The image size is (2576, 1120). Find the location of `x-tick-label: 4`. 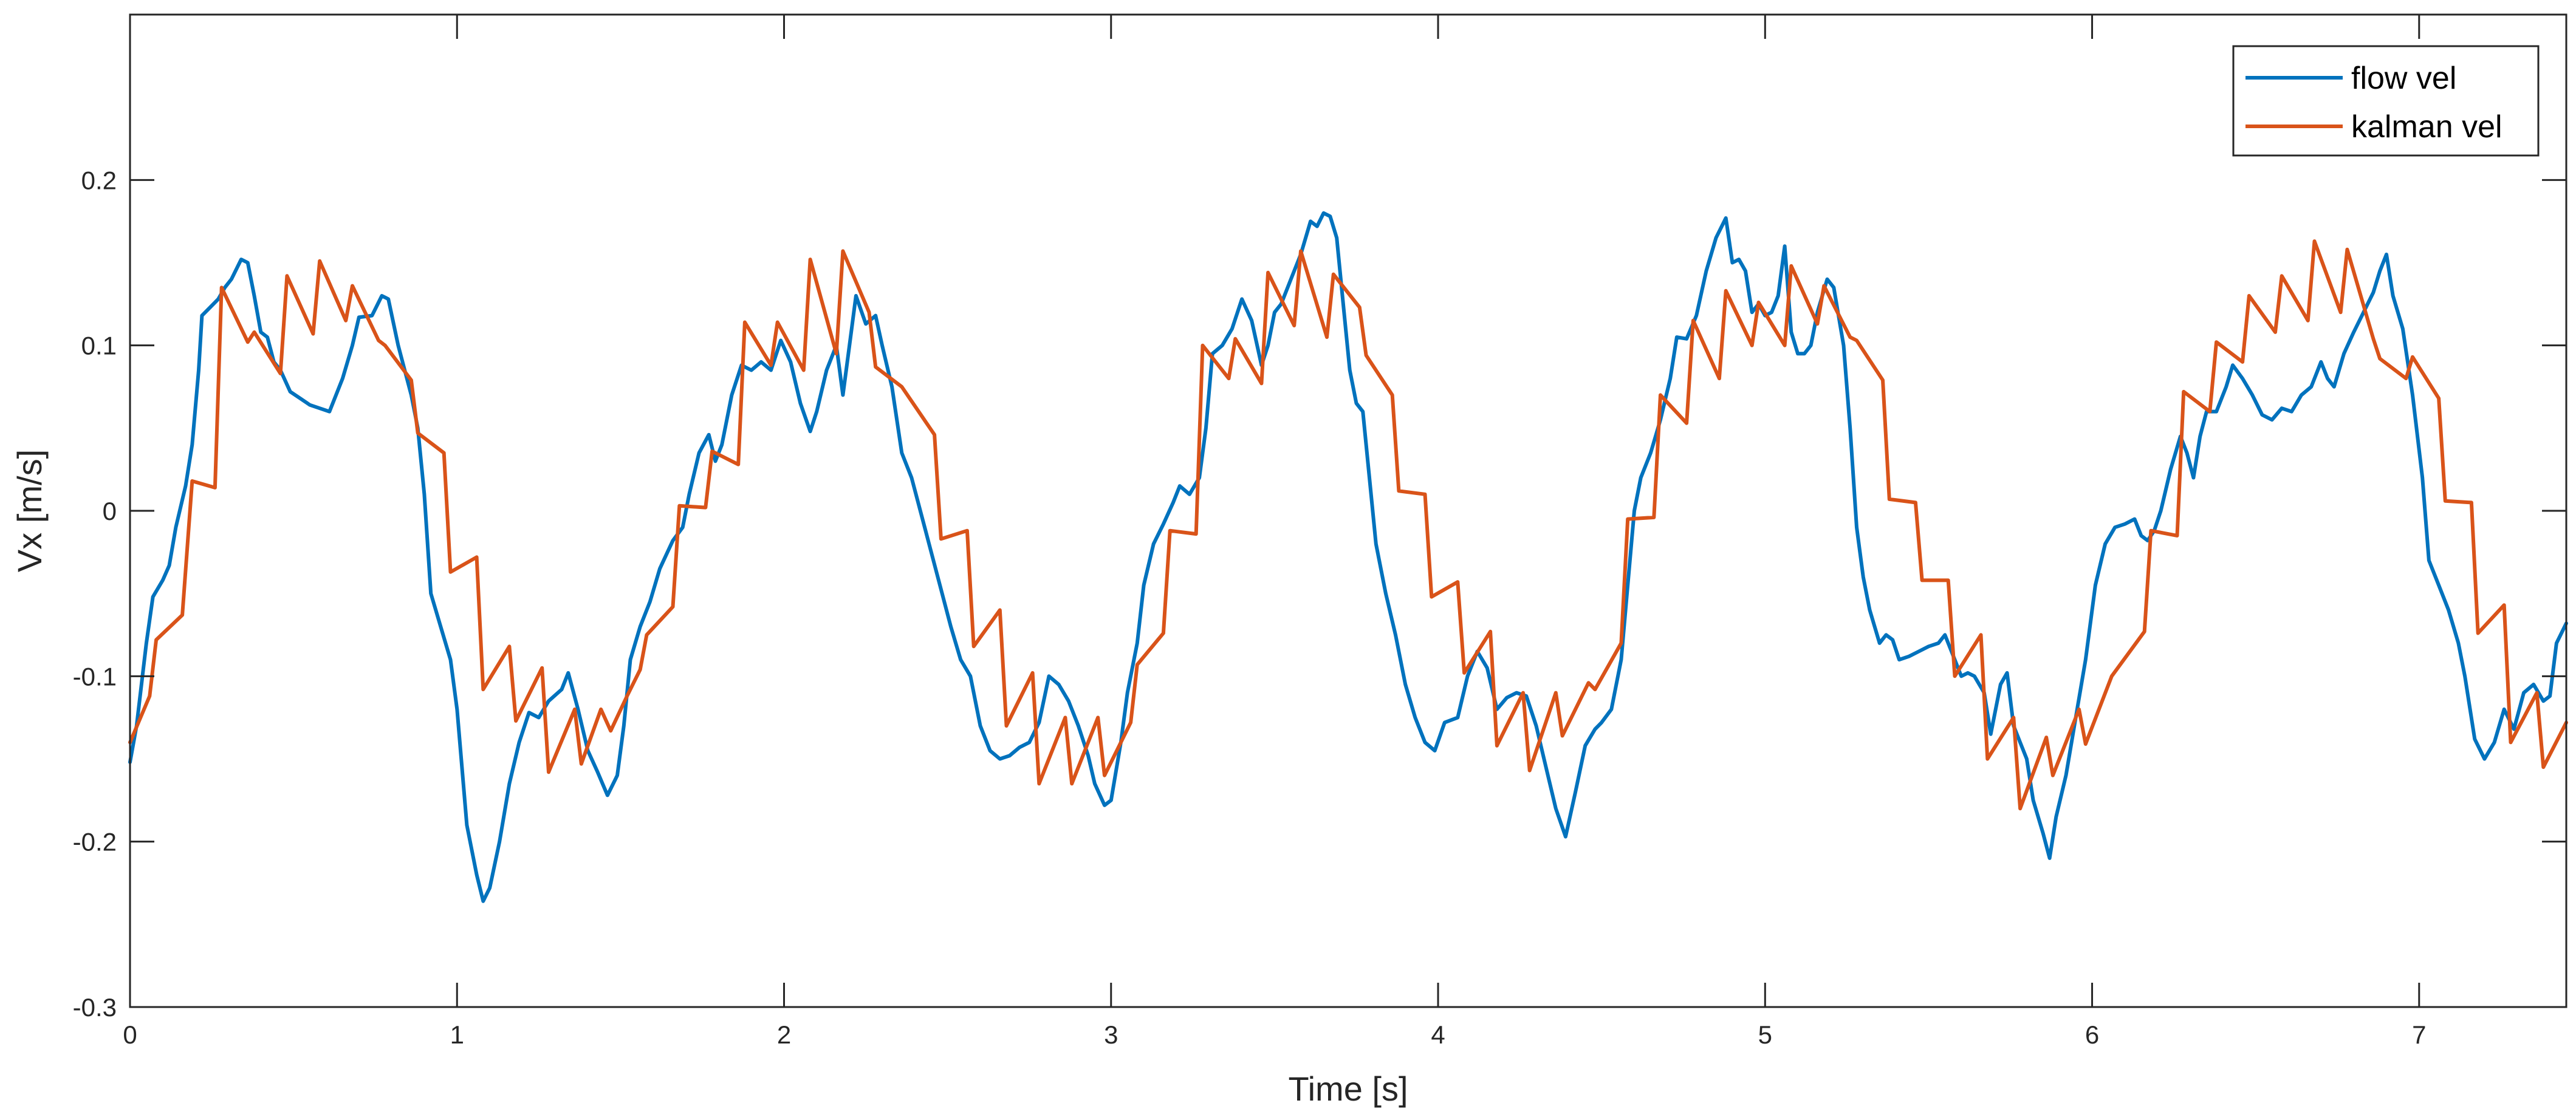

x-tick-label: 4 is located at coordinates (1438, 1034).